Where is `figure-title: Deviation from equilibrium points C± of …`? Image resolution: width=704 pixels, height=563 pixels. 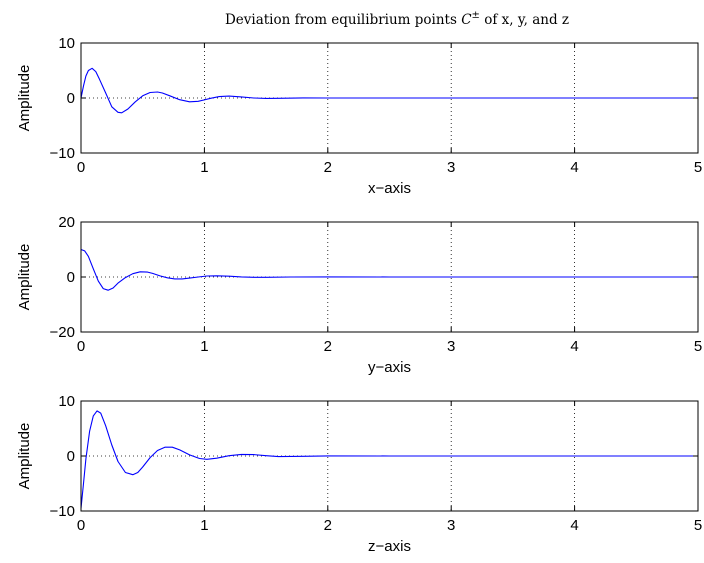 figure-title: Deviation from equilibrium points C± of … is located at coordinates (397, 19).